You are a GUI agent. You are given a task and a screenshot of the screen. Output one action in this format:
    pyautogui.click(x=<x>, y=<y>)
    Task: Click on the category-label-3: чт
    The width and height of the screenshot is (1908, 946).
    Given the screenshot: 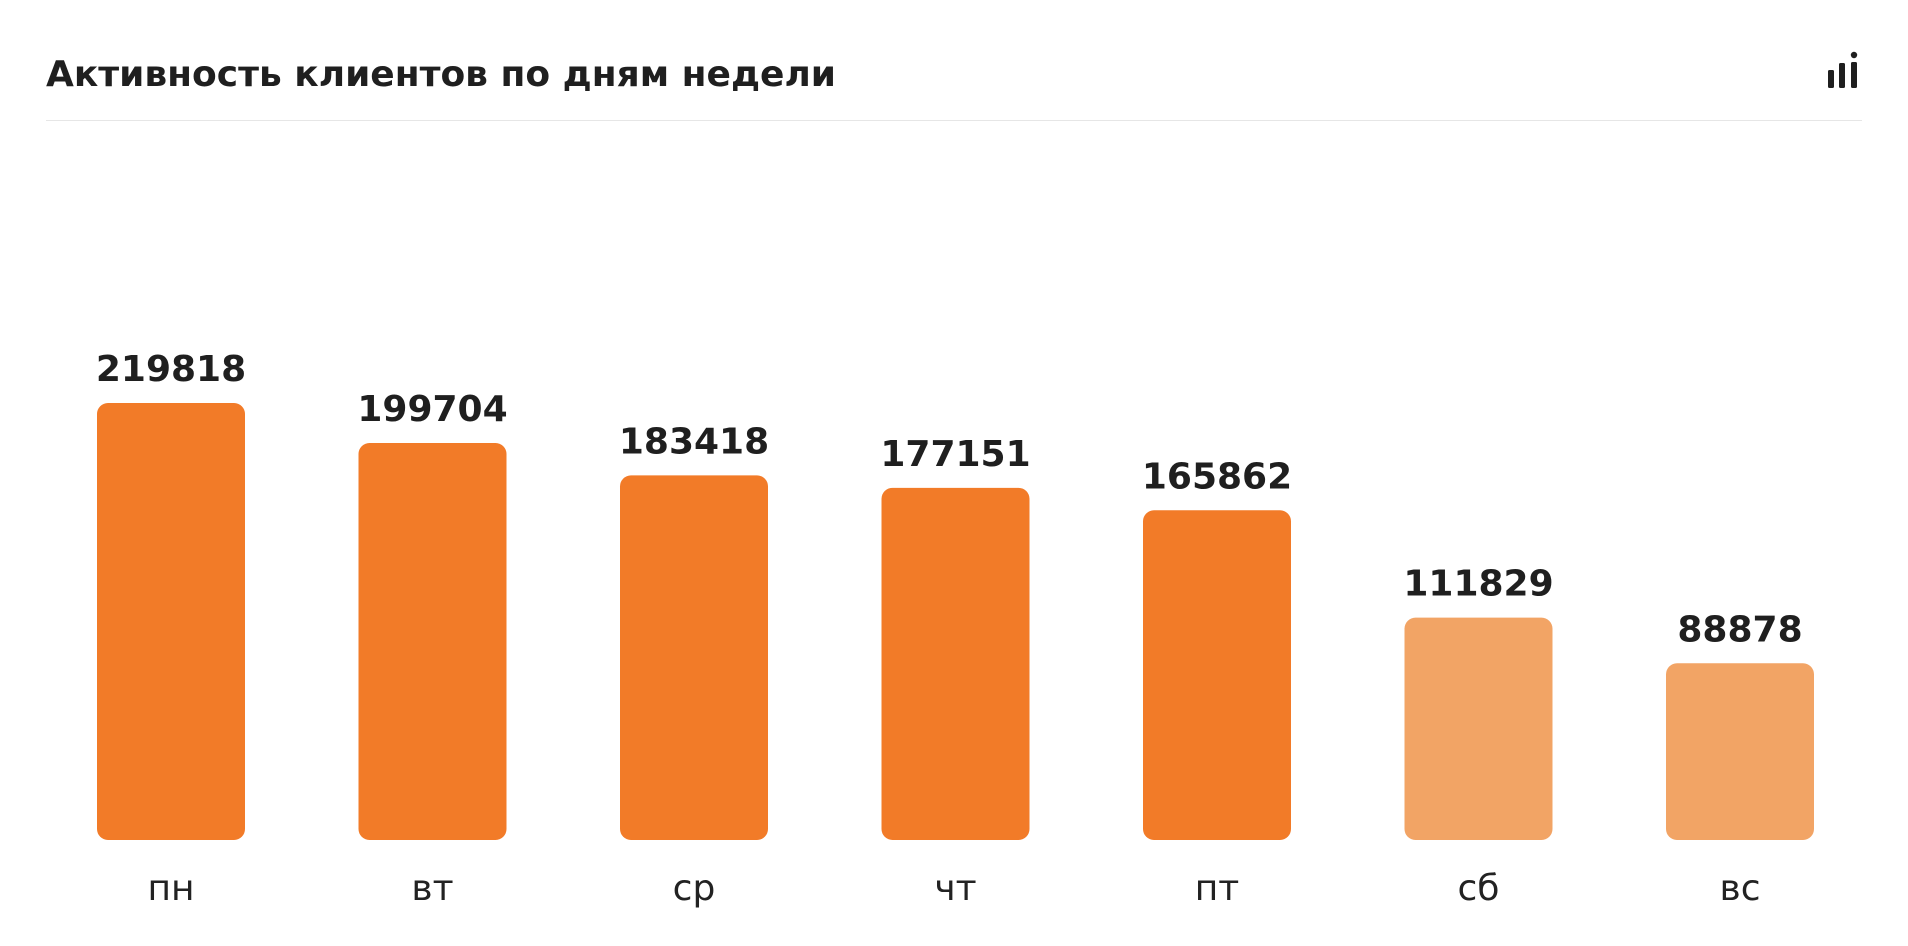 What is the action you would take?
    pyautogui.click(x=955, y=888)
    